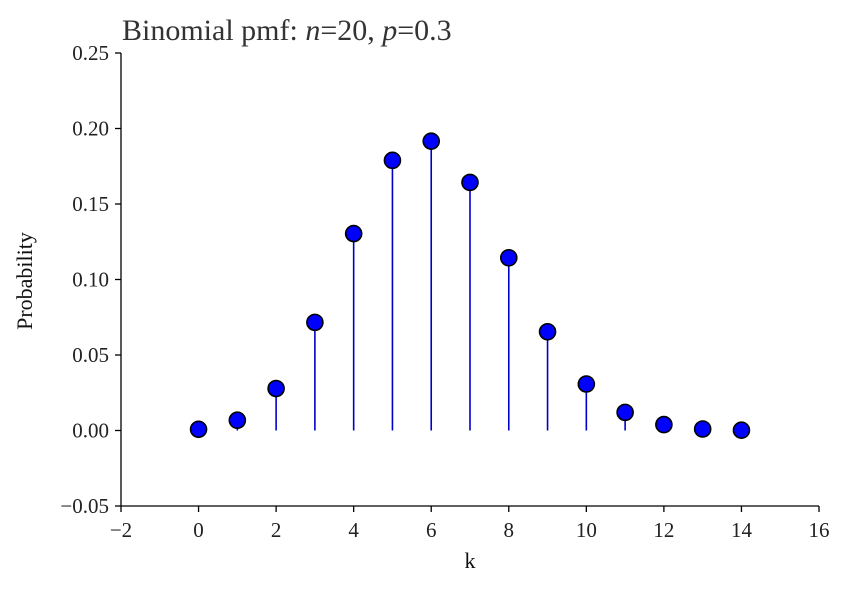 Image resolution: width=846 pixels, height=589 pixels. Describe the element at coordinates (24, 281) in the screenshot. I see `y-axis-label: Probability` at that location.